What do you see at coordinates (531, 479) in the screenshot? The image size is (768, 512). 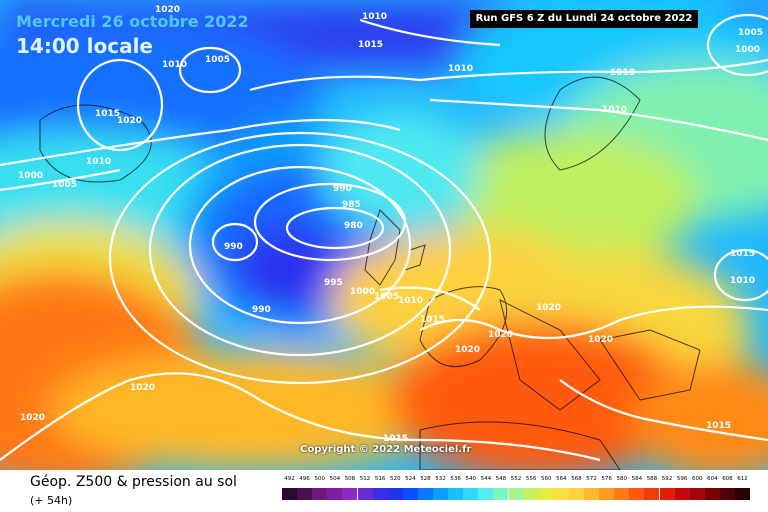 I see `scale-tick-label: 556` at bounding box center [531, 479].